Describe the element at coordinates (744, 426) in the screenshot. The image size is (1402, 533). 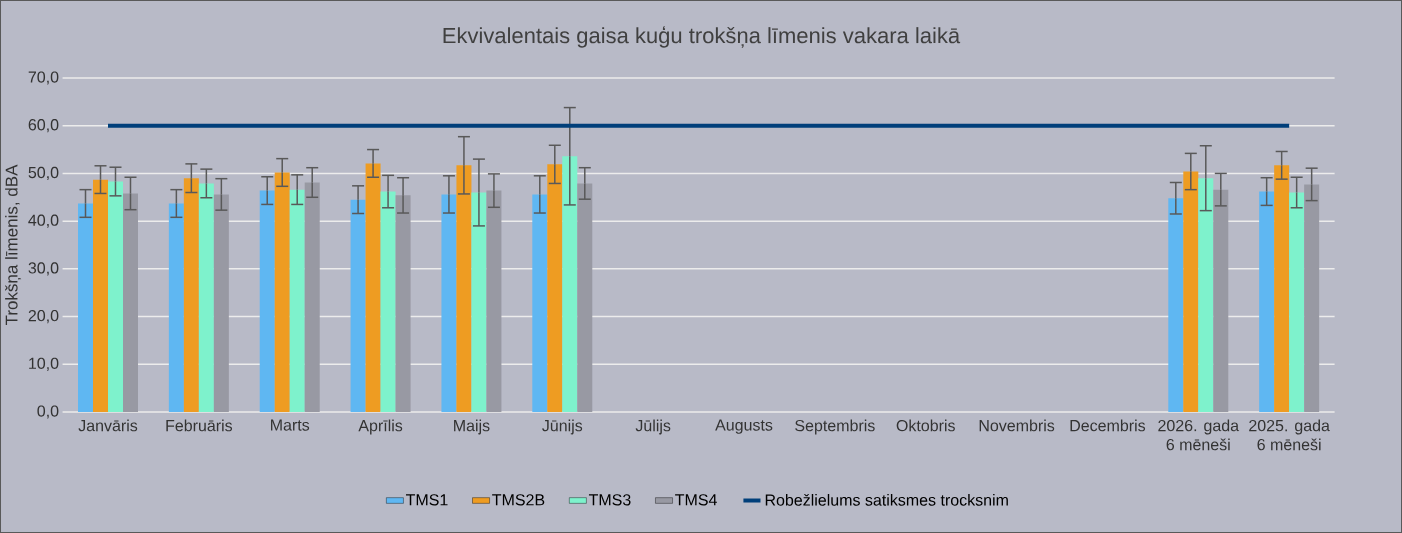
I see `x-tick-label: Augusts` at that location.